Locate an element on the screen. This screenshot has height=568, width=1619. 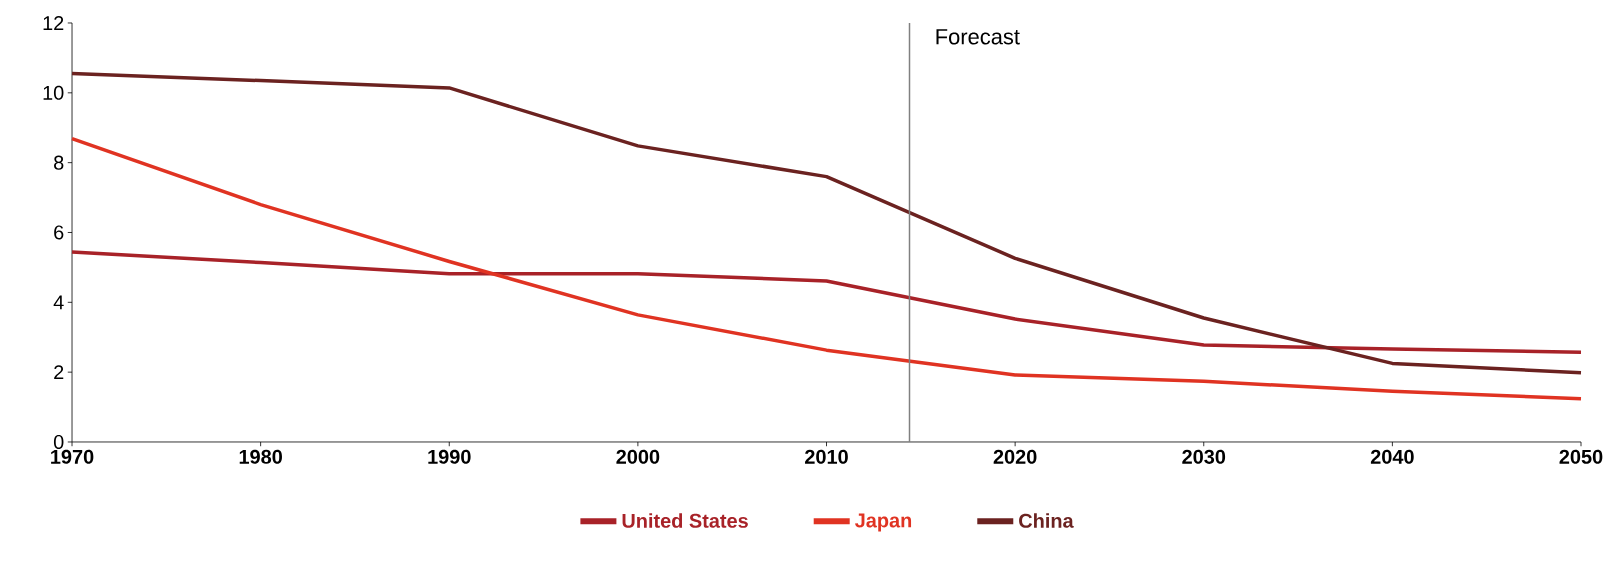
y-tick-label: 10 is located at coordinates (53, 92).